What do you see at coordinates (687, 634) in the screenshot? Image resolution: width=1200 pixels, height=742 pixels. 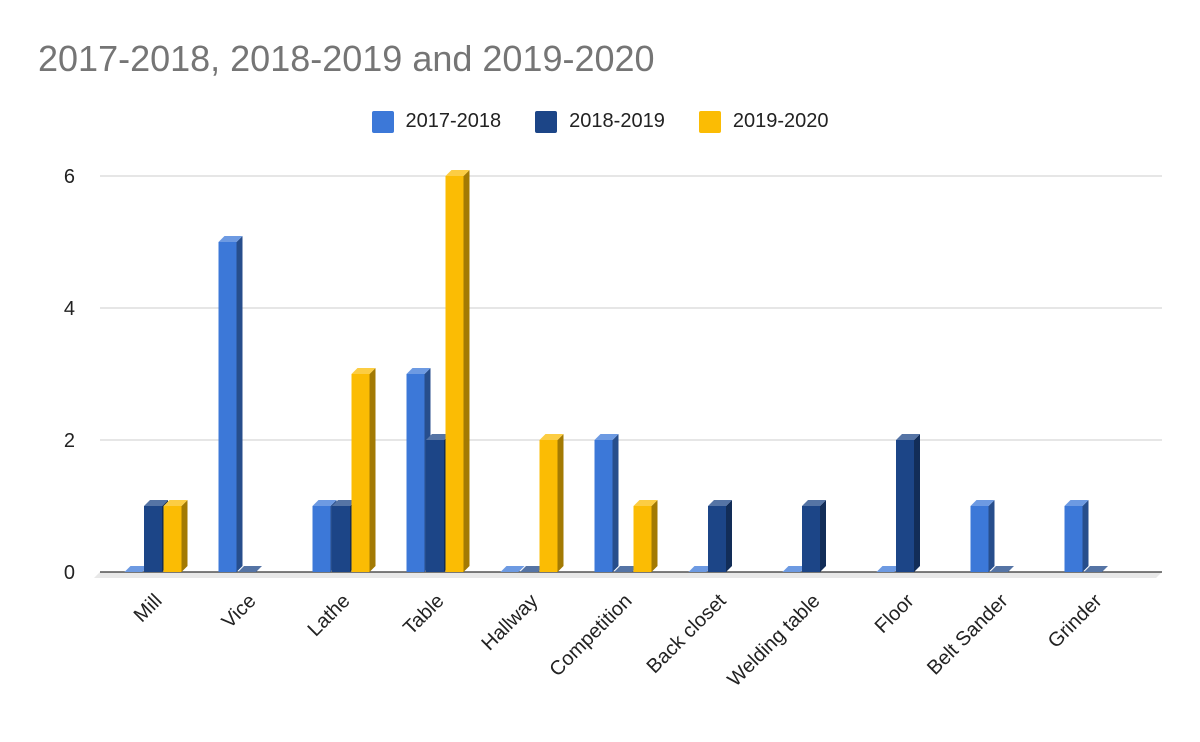 I see `x-tick-label: Back closet` at bounding box center [687, 634].